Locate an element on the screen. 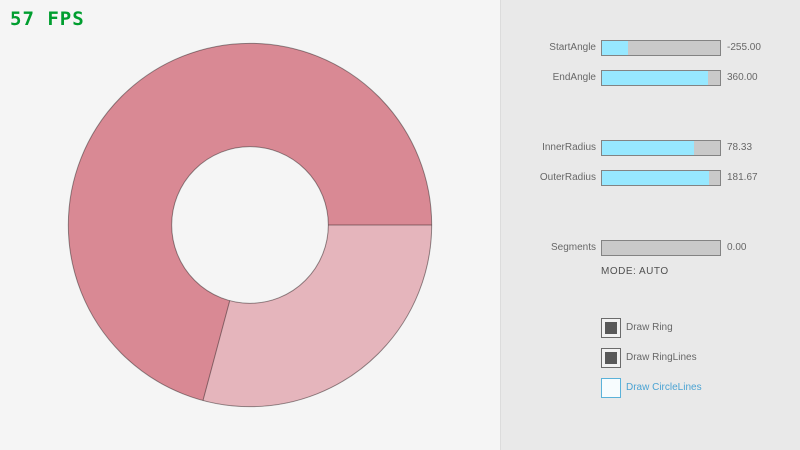 Image resolution: width=800 pixels, height=450 pixels. outer-radius-label: OuterRadius is located at coordinates (567, 177).